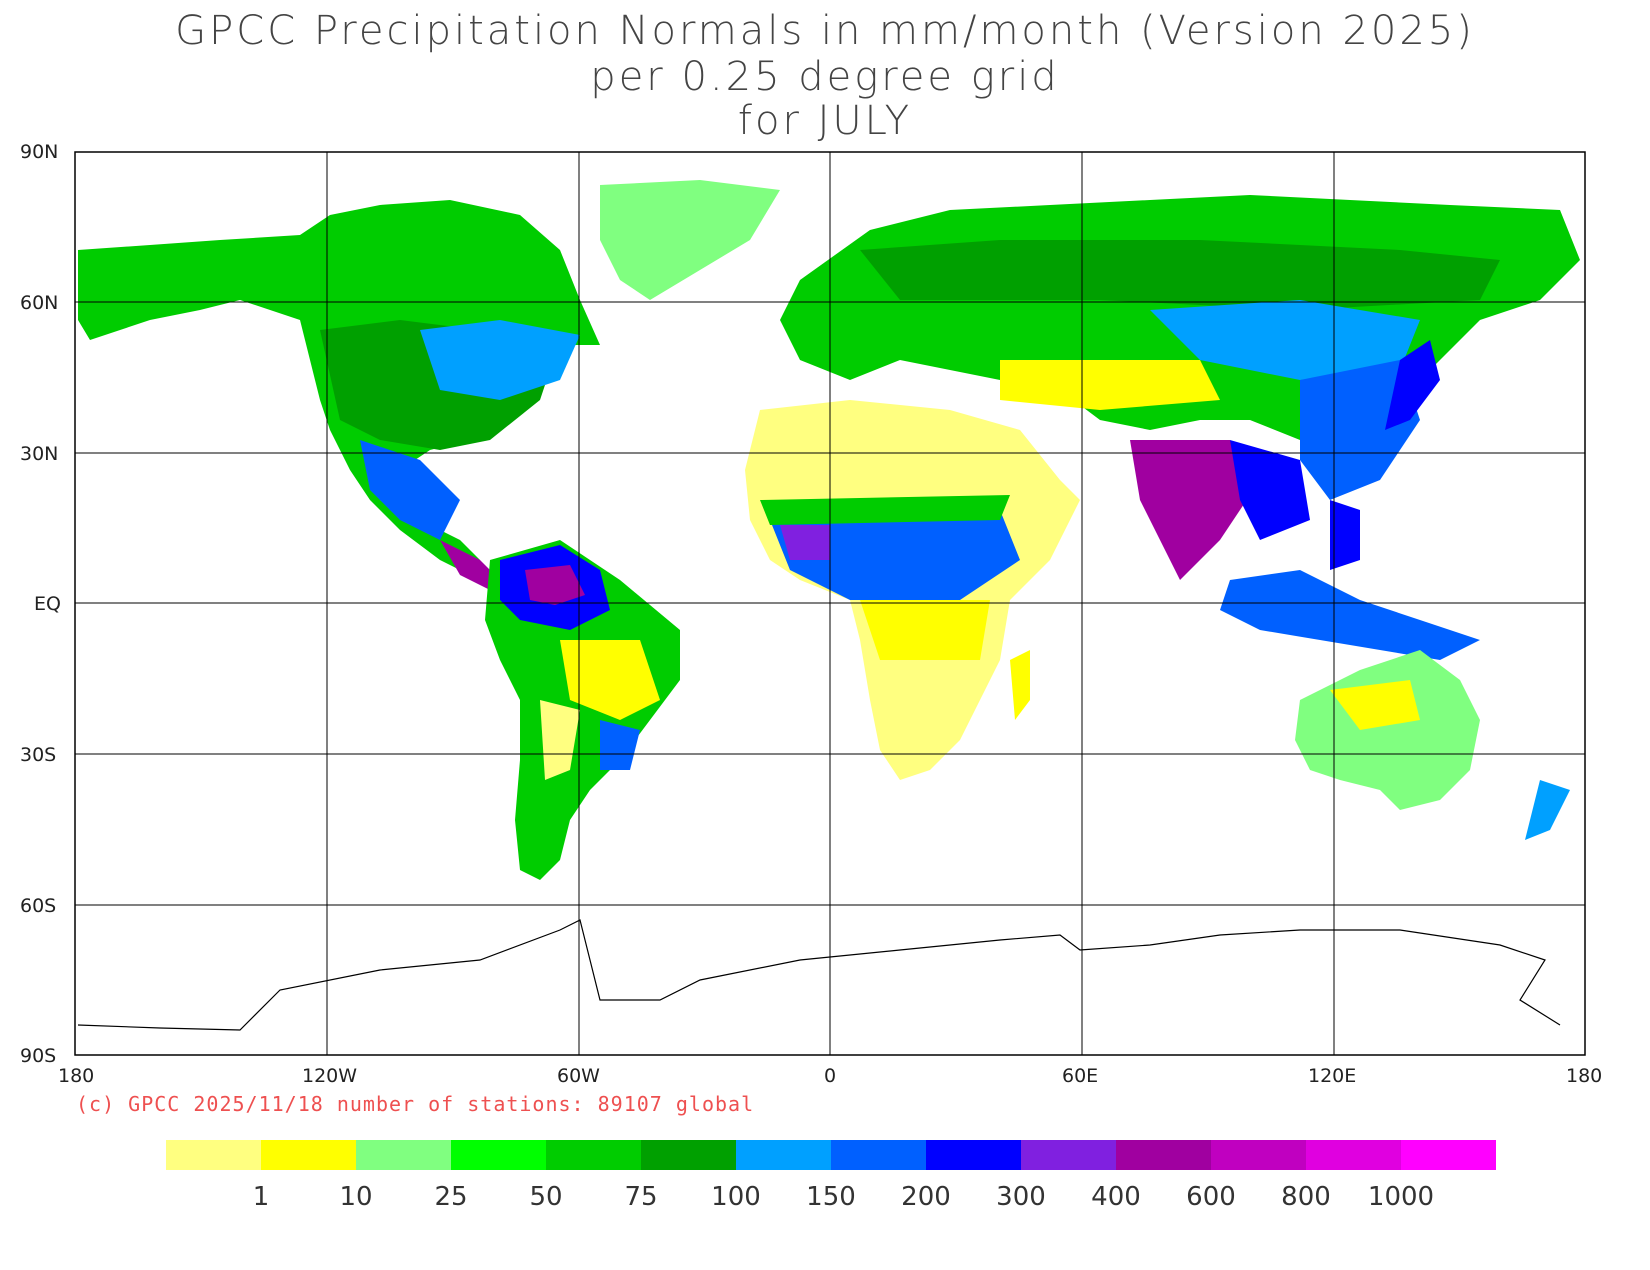 The image size is (1650, 1270). I want to click on lon-label-0: 0, so click(830, 1076).